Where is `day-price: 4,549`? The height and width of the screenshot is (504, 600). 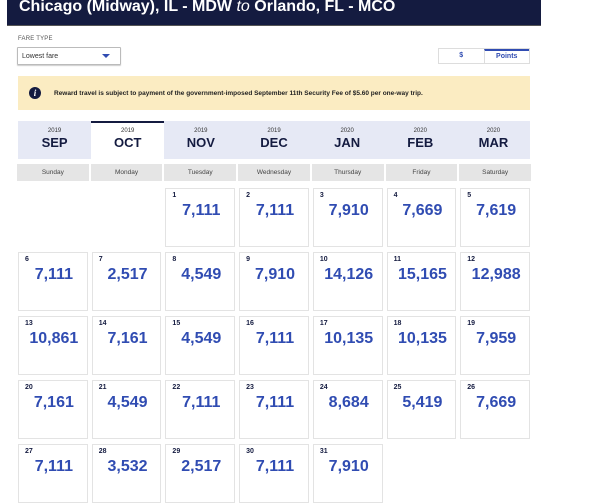
day-price: 4,549 is located at coordinates (201, 338).